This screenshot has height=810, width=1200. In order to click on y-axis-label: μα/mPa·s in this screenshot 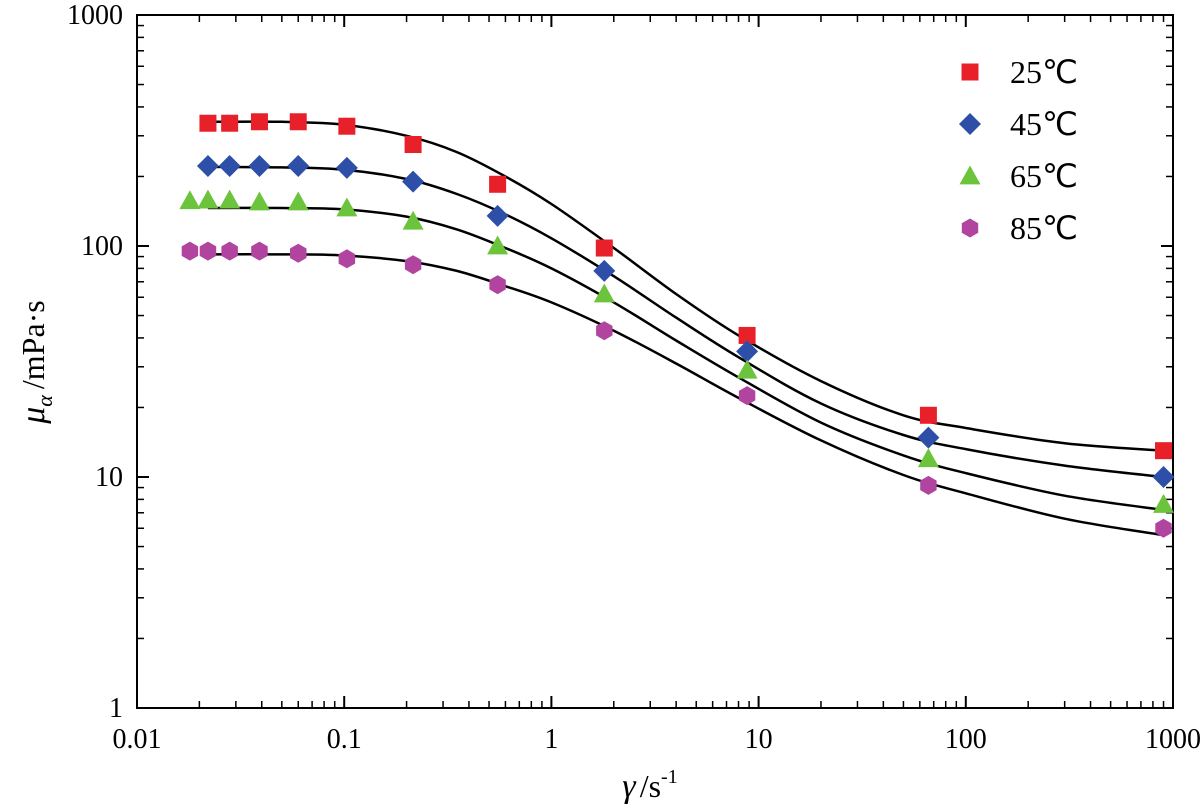, I will do `click(36, 362)`.